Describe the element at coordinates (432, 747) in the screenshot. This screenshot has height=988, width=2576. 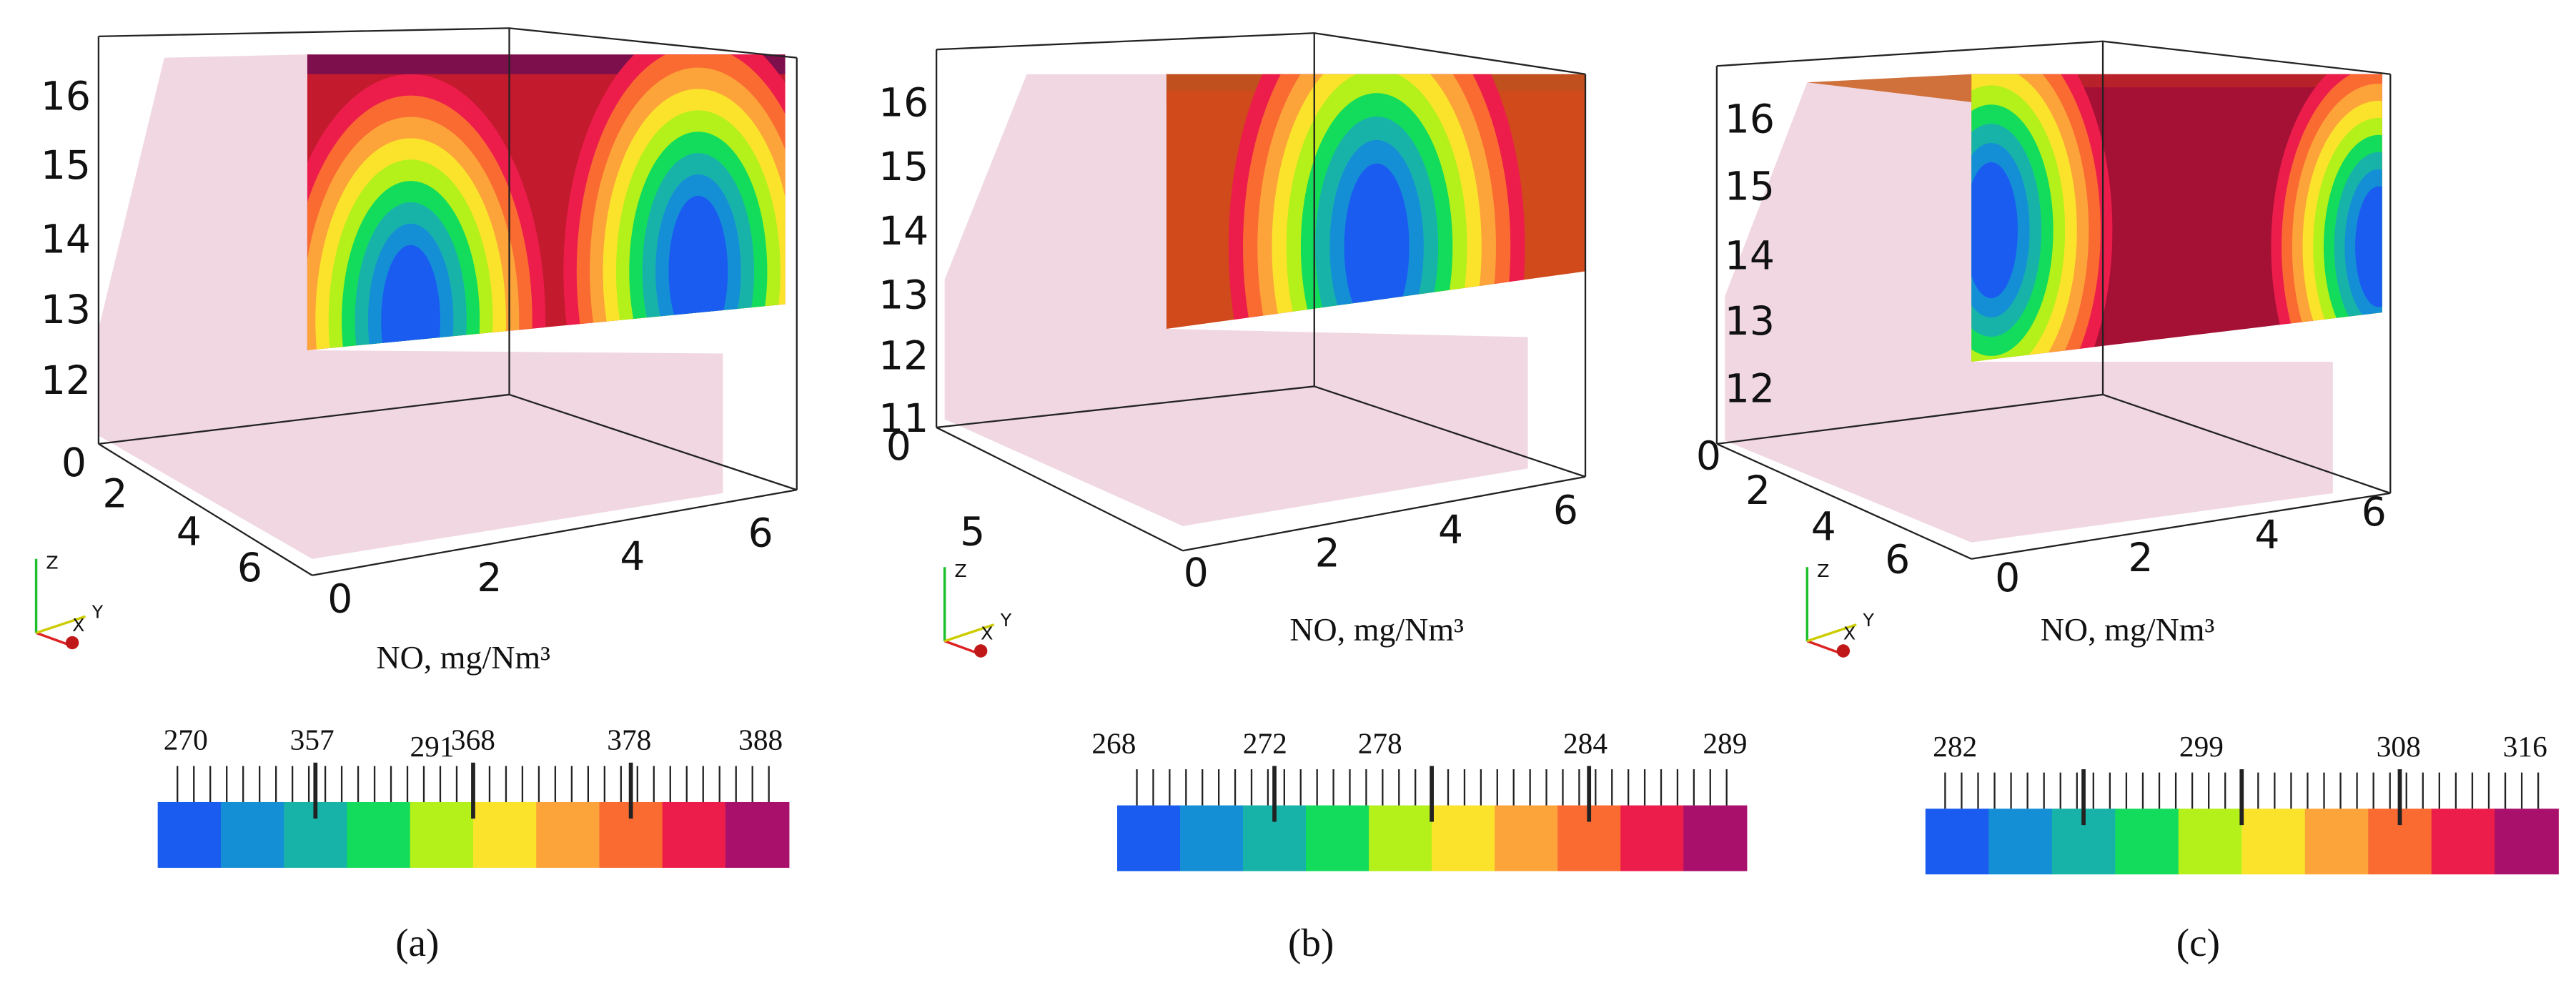
I see `colorbar-label: 291` at that location.